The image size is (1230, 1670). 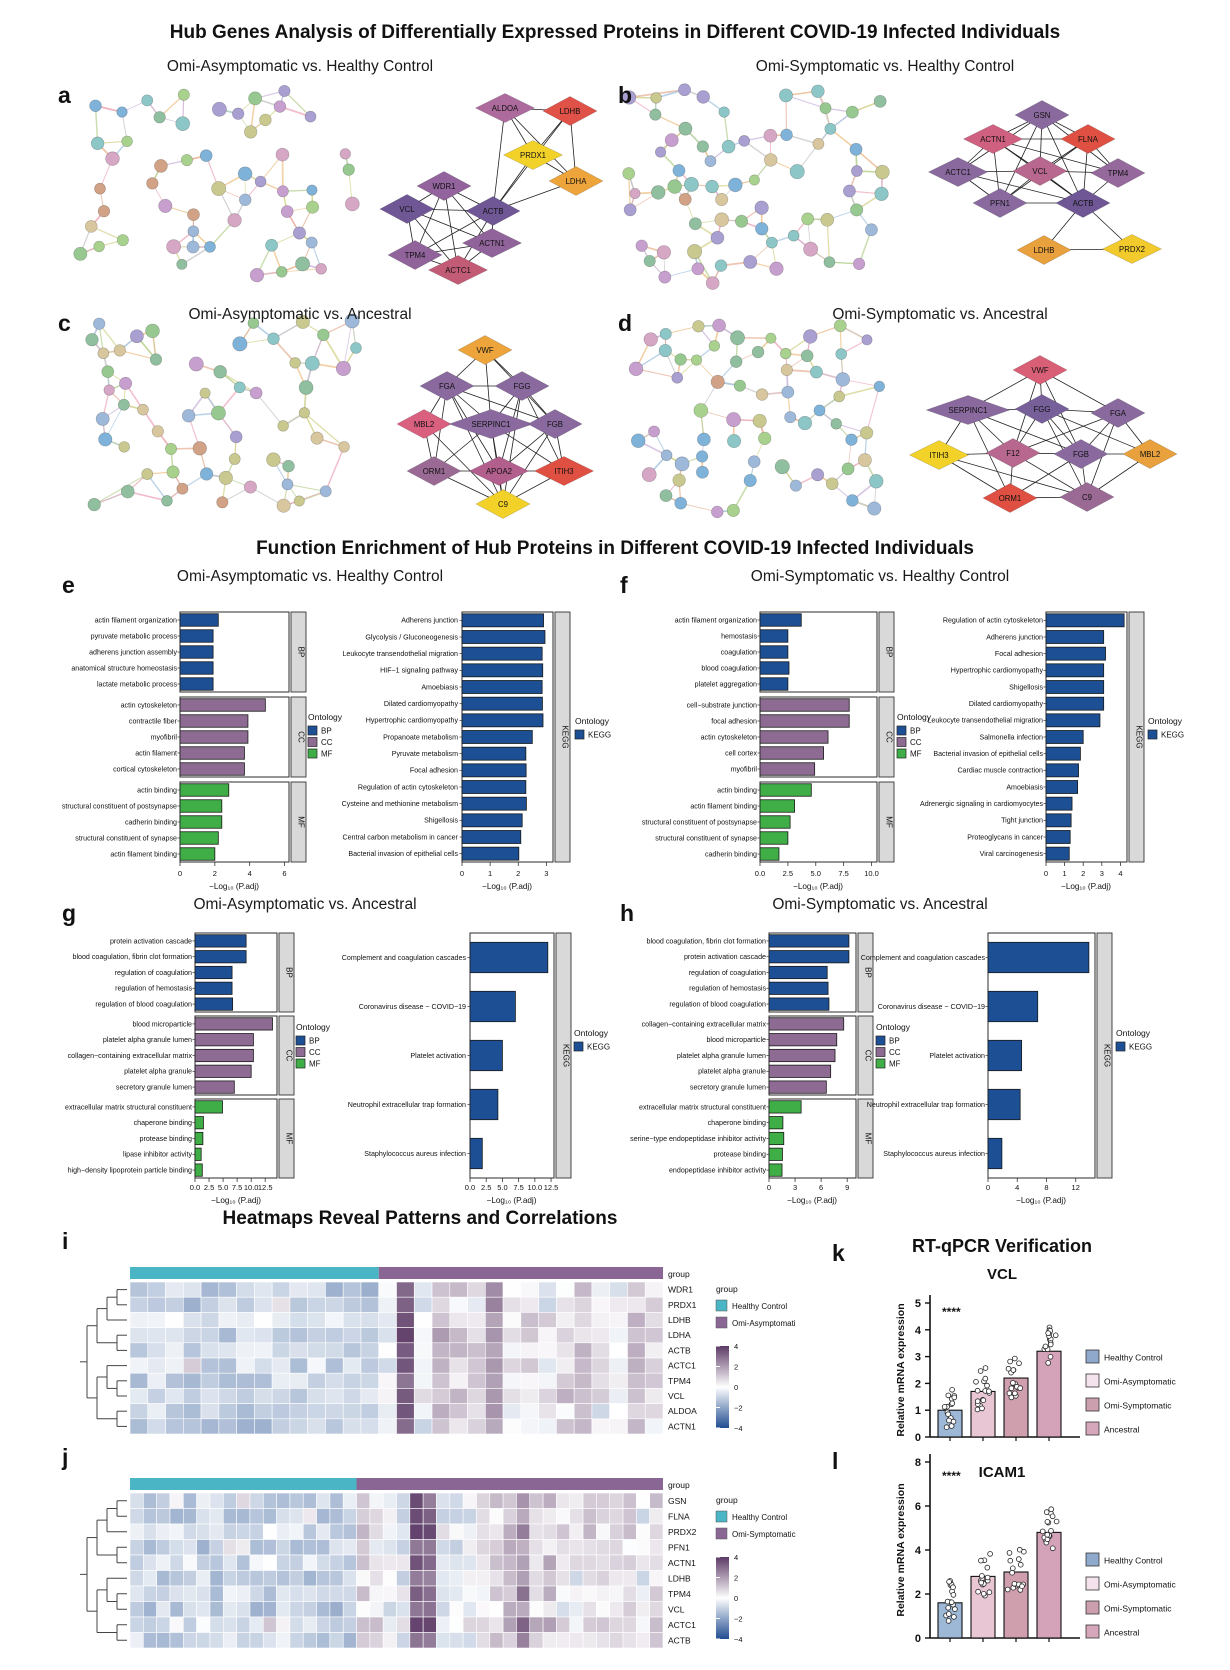 I want to click on ppi-edge, so click(x=805, y=101).